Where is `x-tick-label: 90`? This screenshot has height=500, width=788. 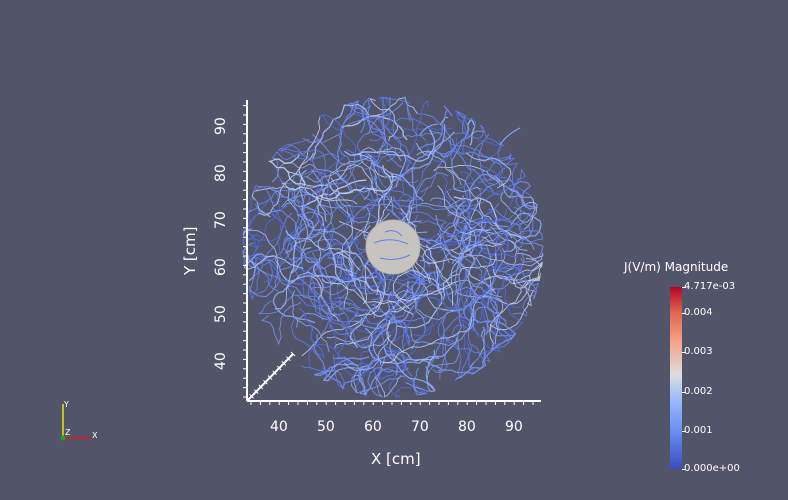 x-tick-label: 90 is located at coordinates (514, 427).